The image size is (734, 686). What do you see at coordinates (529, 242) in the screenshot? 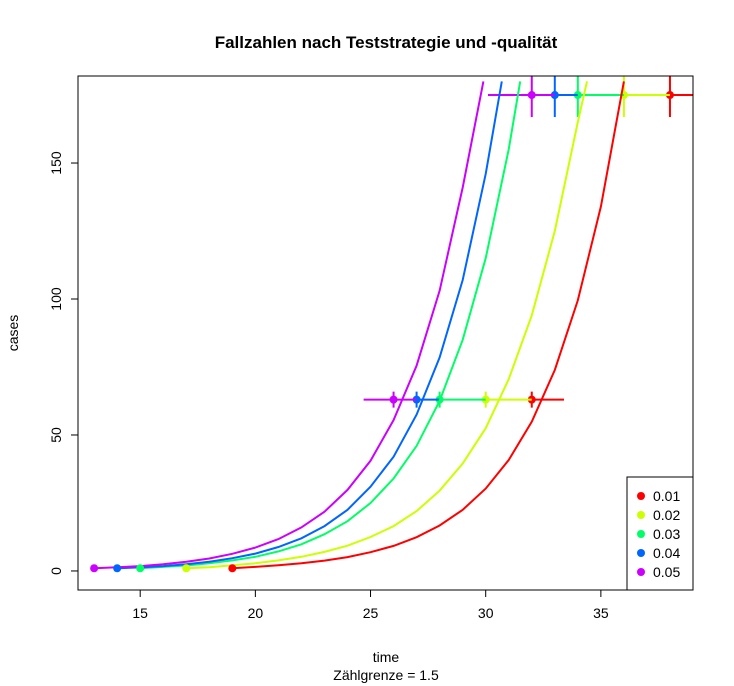
I see `series-3-group` at bounding box center [529, 242].